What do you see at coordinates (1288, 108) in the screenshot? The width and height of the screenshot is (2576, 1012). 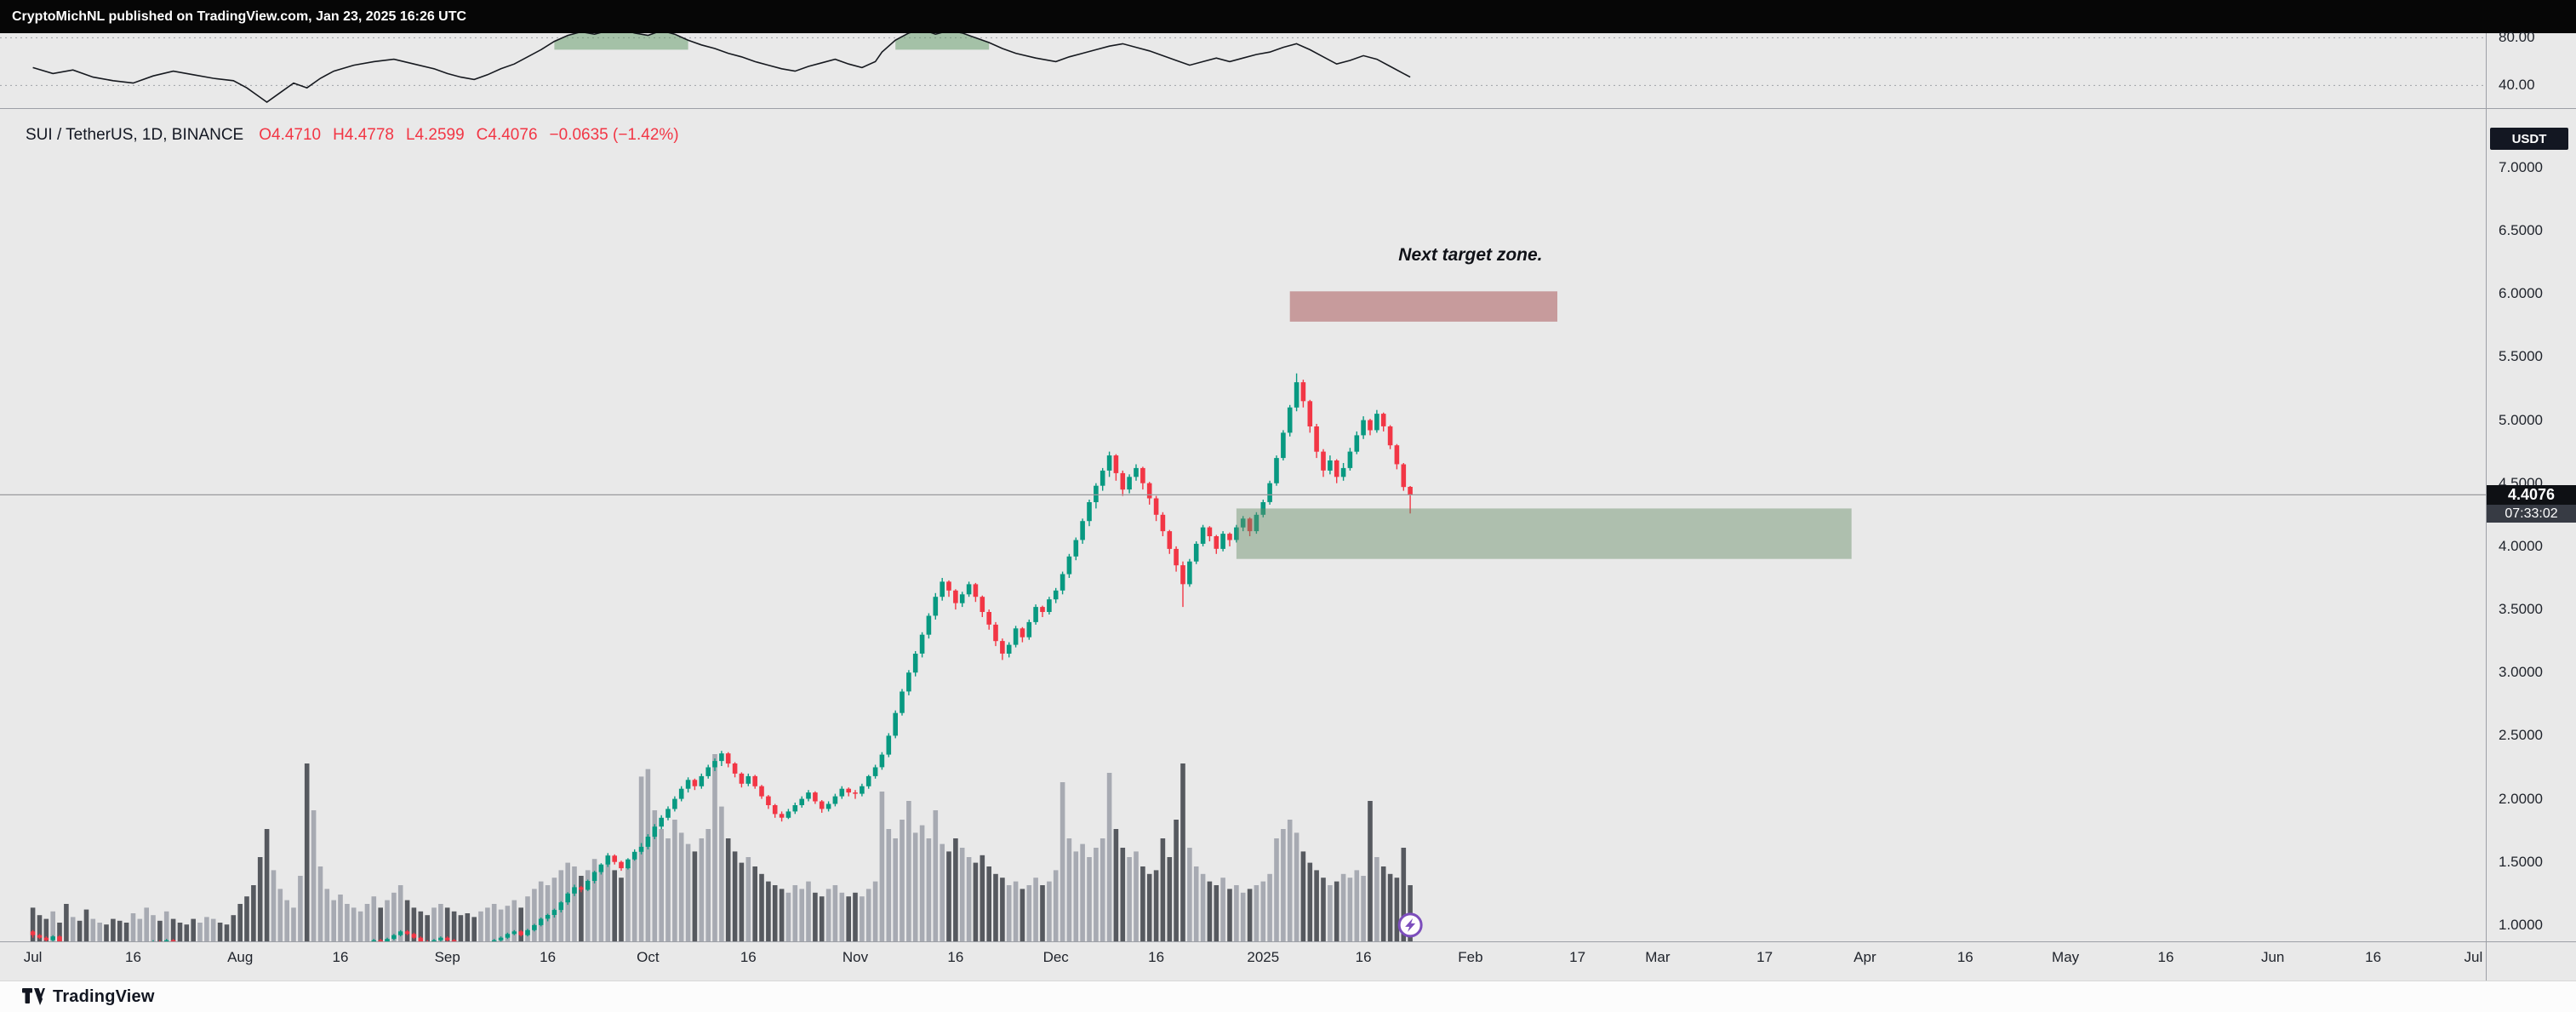 I see `pane-separator` at bounding box center [1288, 108].